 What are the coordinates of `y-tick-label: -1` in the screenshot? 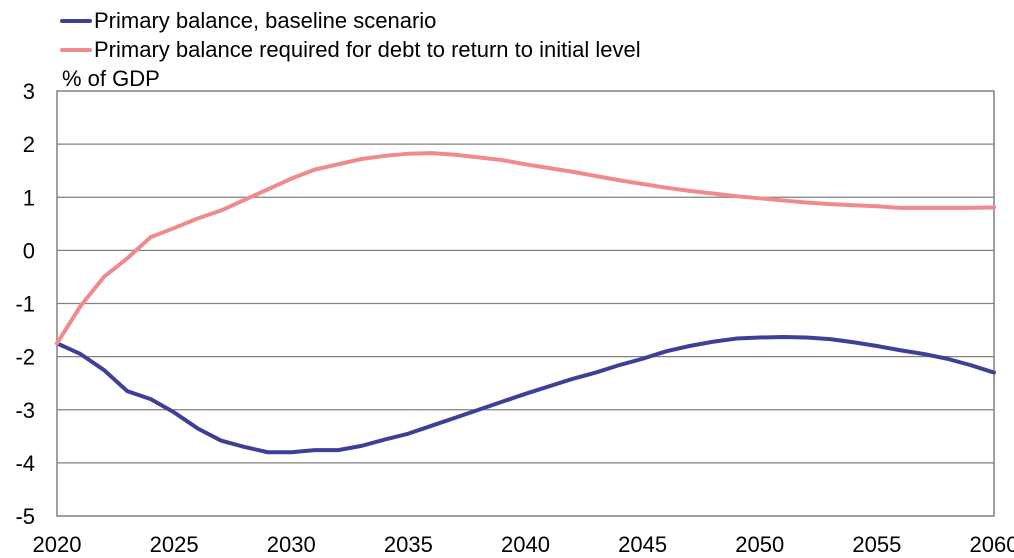 It's located at (25, 304).